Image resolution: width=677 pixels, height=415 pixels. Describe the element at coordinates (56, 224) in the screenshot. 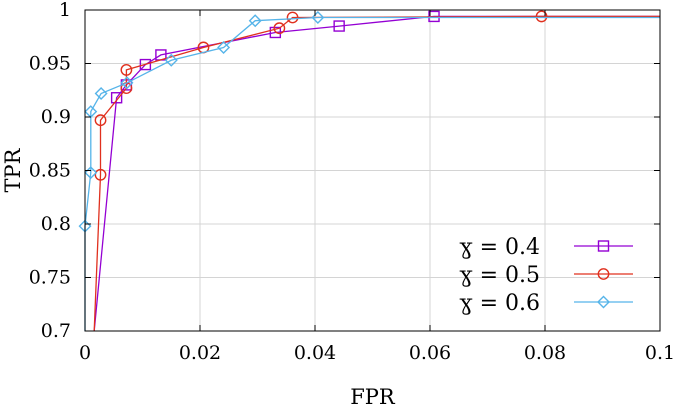

I see `y-tick-label: 0.8` at that location.